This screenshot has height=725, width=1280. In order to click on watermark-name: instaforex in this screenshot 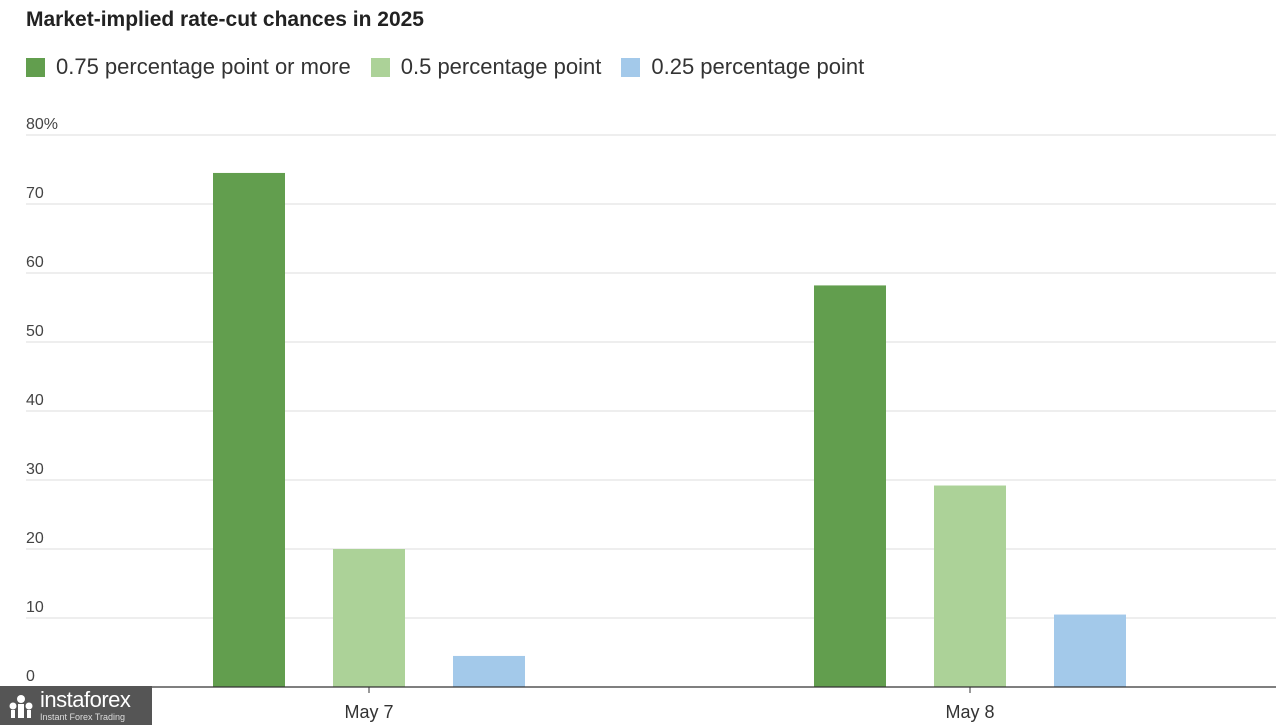, I will do `click(85, 699)`.